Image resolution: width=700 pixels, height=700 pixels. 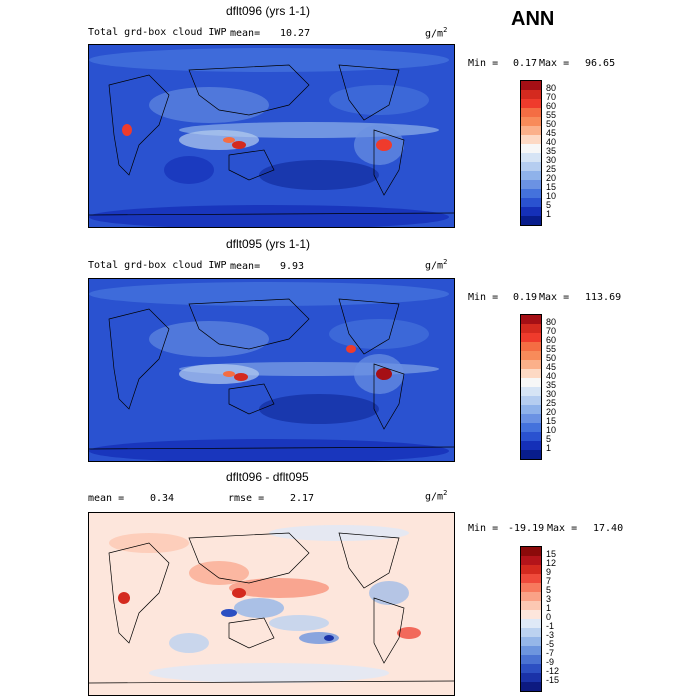 What do you see at coordinates (157, 32) in the screenshot?
I see `panel1-subtitle: Total grd-box cloud IWP` at bounding box center [157, 32].